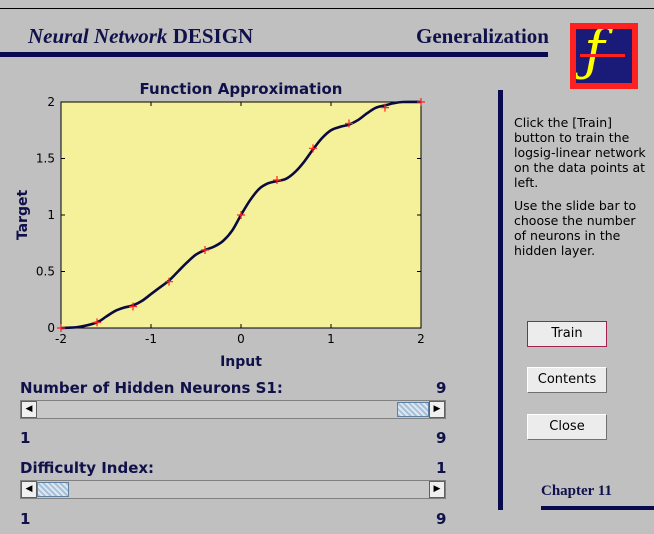 This screenshot has width=654, height=534. I want to click on neurons-slider-right-arrow-icon: ▶, so click(437, 409).